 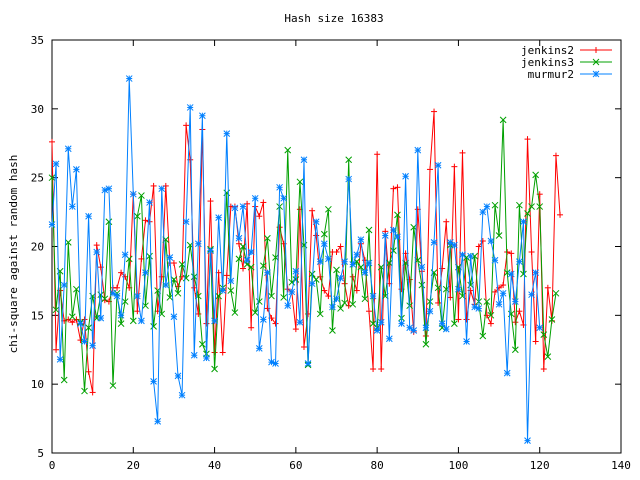 I want to click on x-tick-label: 100, so click(x=458, y=465).